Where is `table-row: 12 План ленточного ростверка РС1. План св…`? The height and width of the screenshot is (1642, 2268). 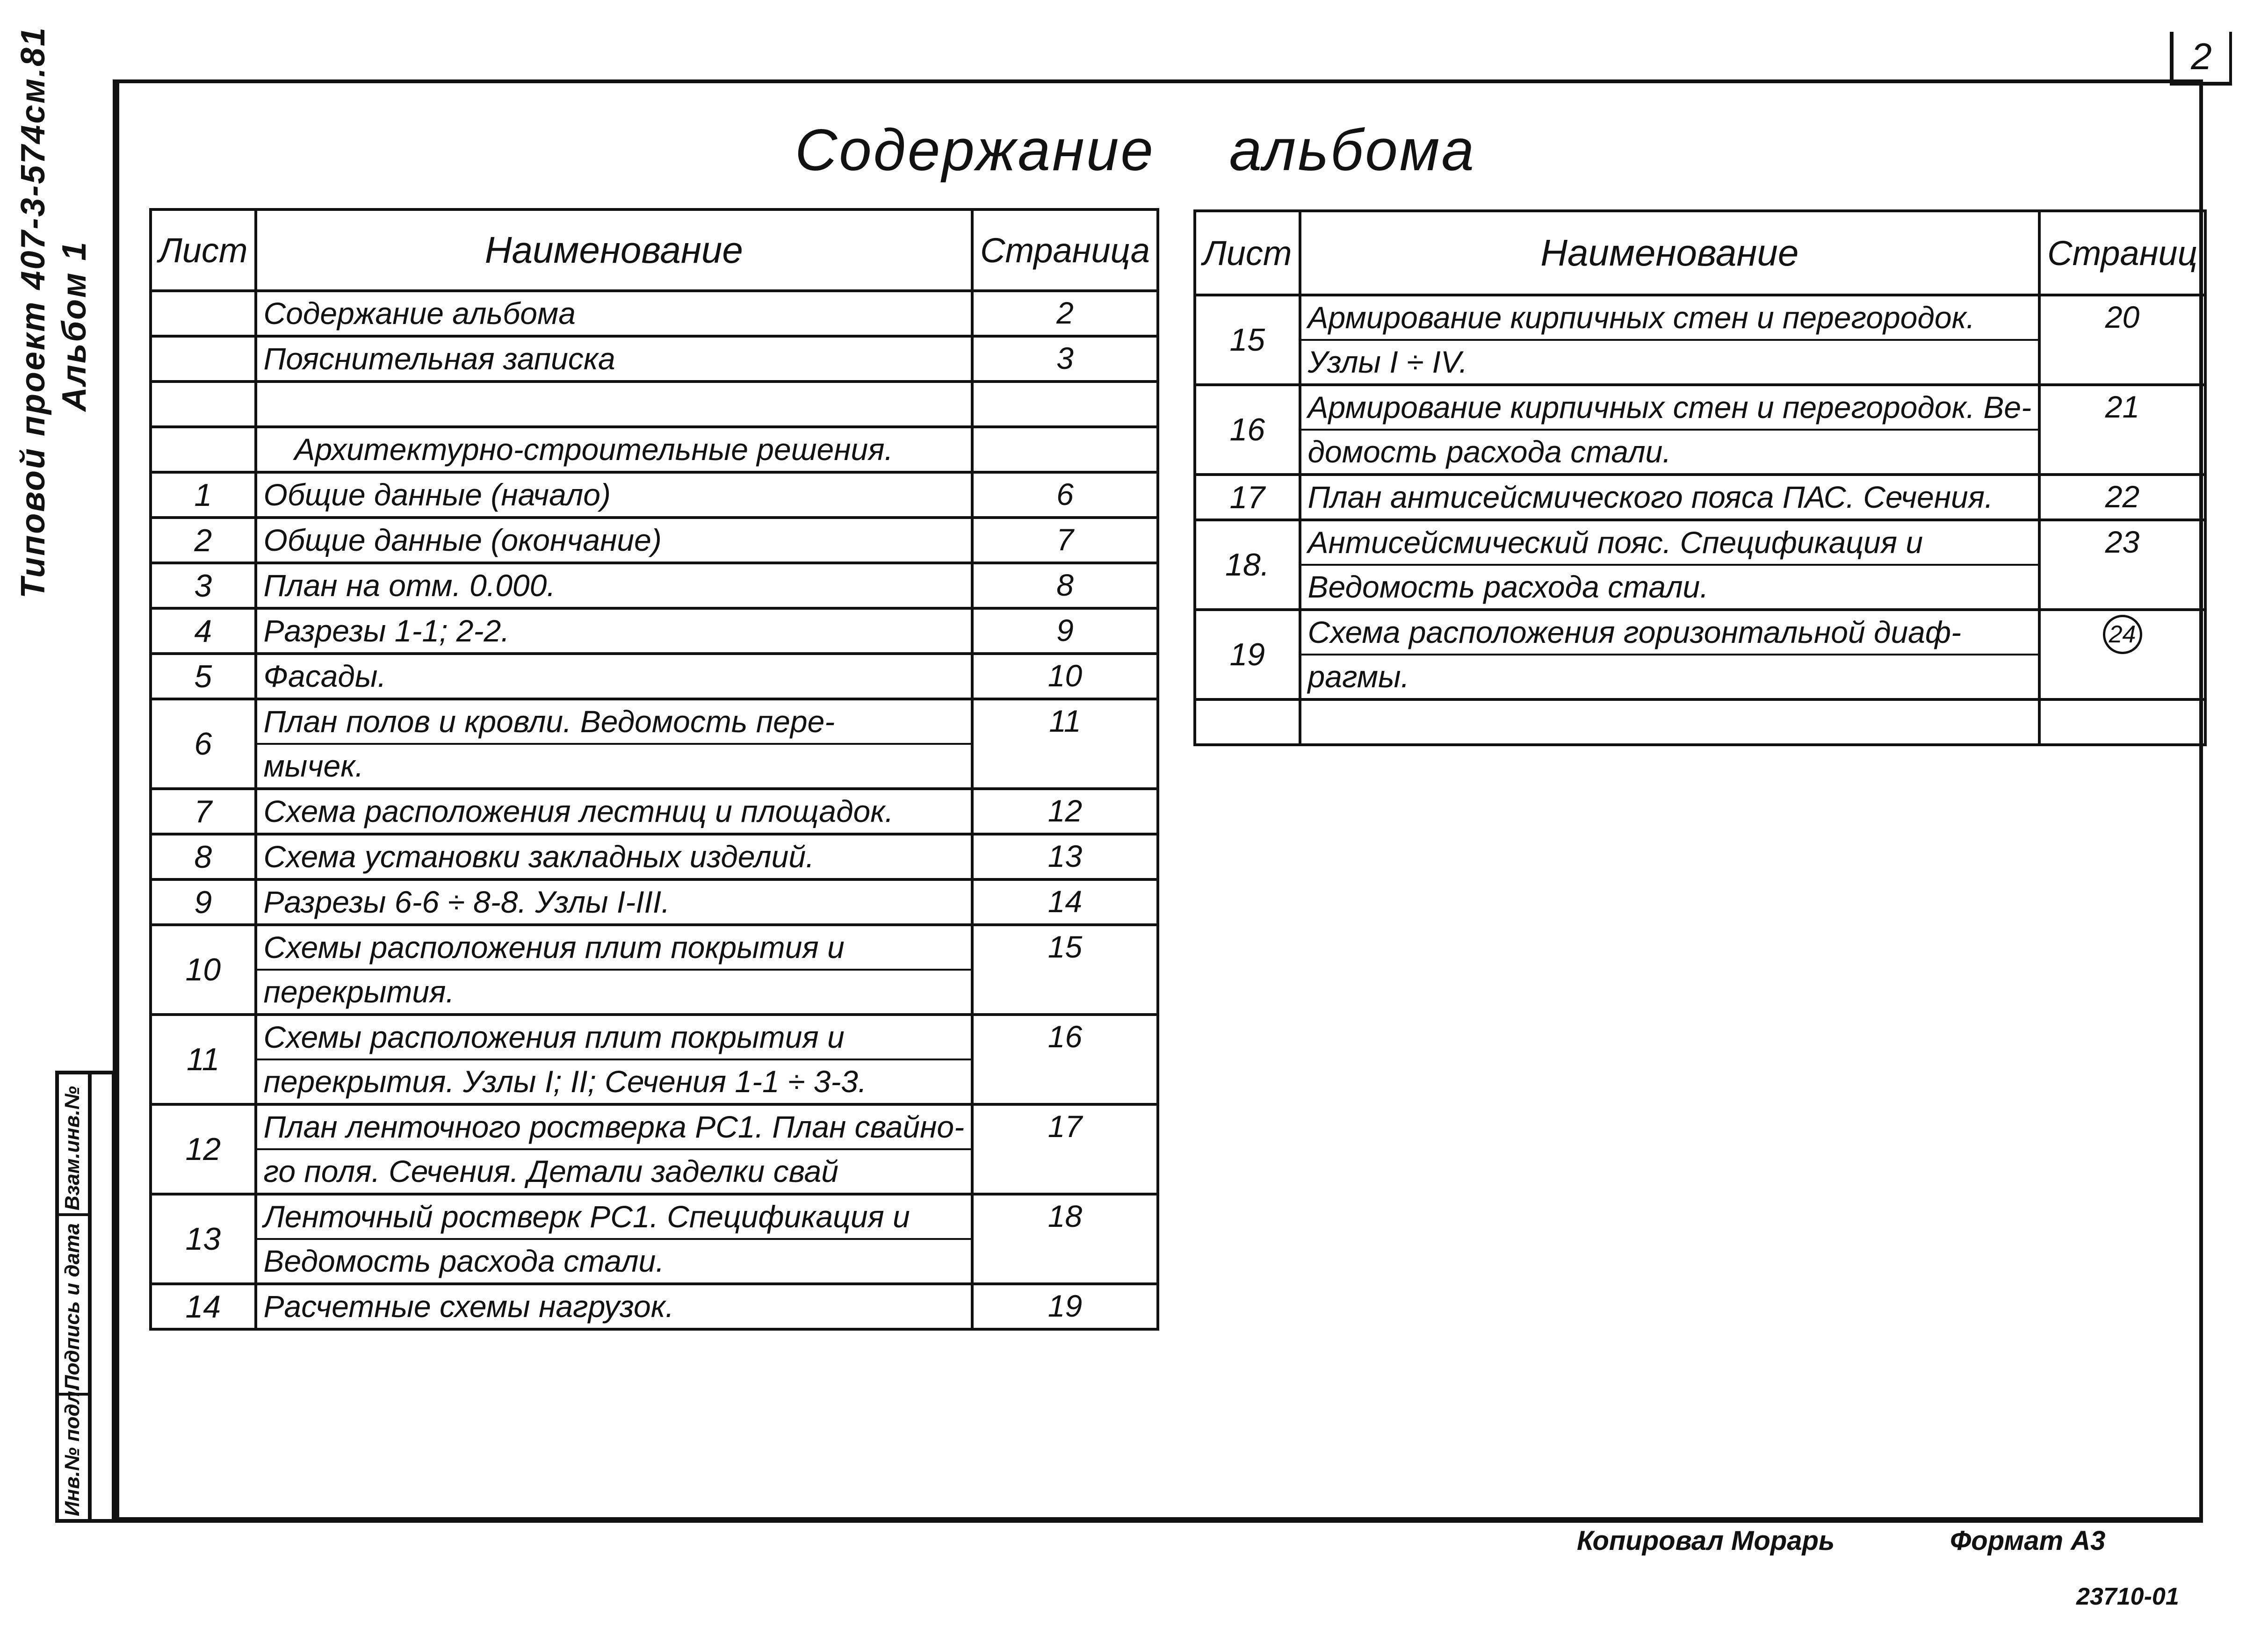
table-row: 12 План ленточного ростверка РС1. План св… is located at coordinates (654, 1149).